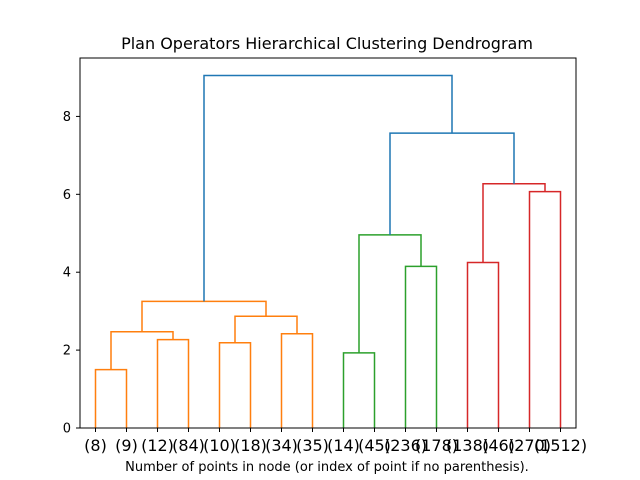 Image resolution: width=640 pixels, height=480 pixels. I want to click on leaf-label: (236), so click(405, 445).